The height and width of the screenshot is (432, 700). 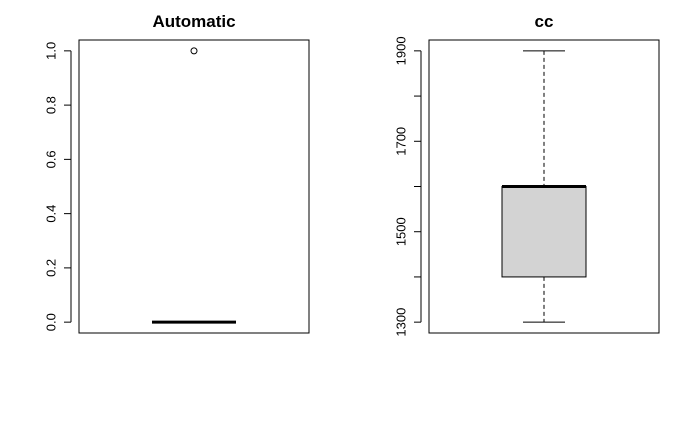 What do you see at coordinates (50, 51) in the screenshot?
I see `y-tick-label: 1.0` at bounding box center [50, 51].